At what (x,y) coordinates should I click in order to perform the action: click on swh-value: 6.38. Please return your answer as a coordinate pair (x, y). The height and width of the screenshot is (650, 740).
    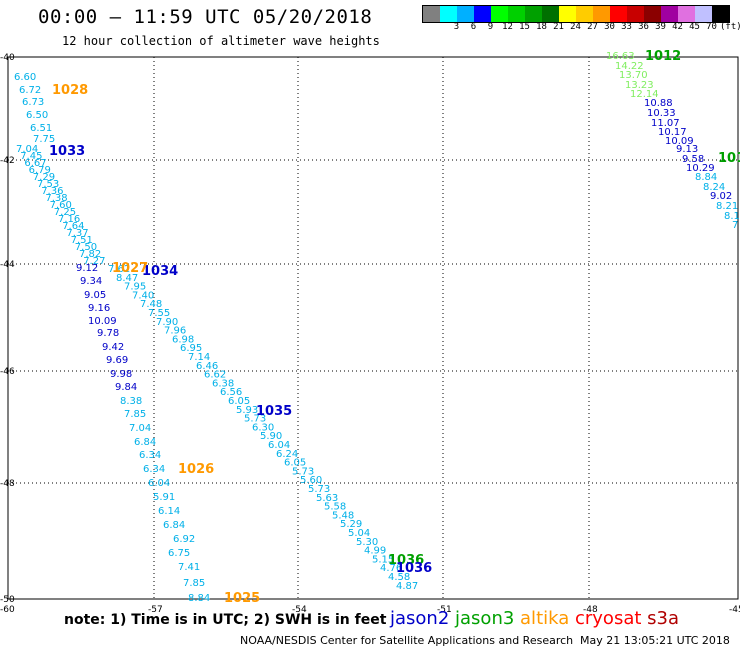
    Looking at the image, I should click on (223, 383).